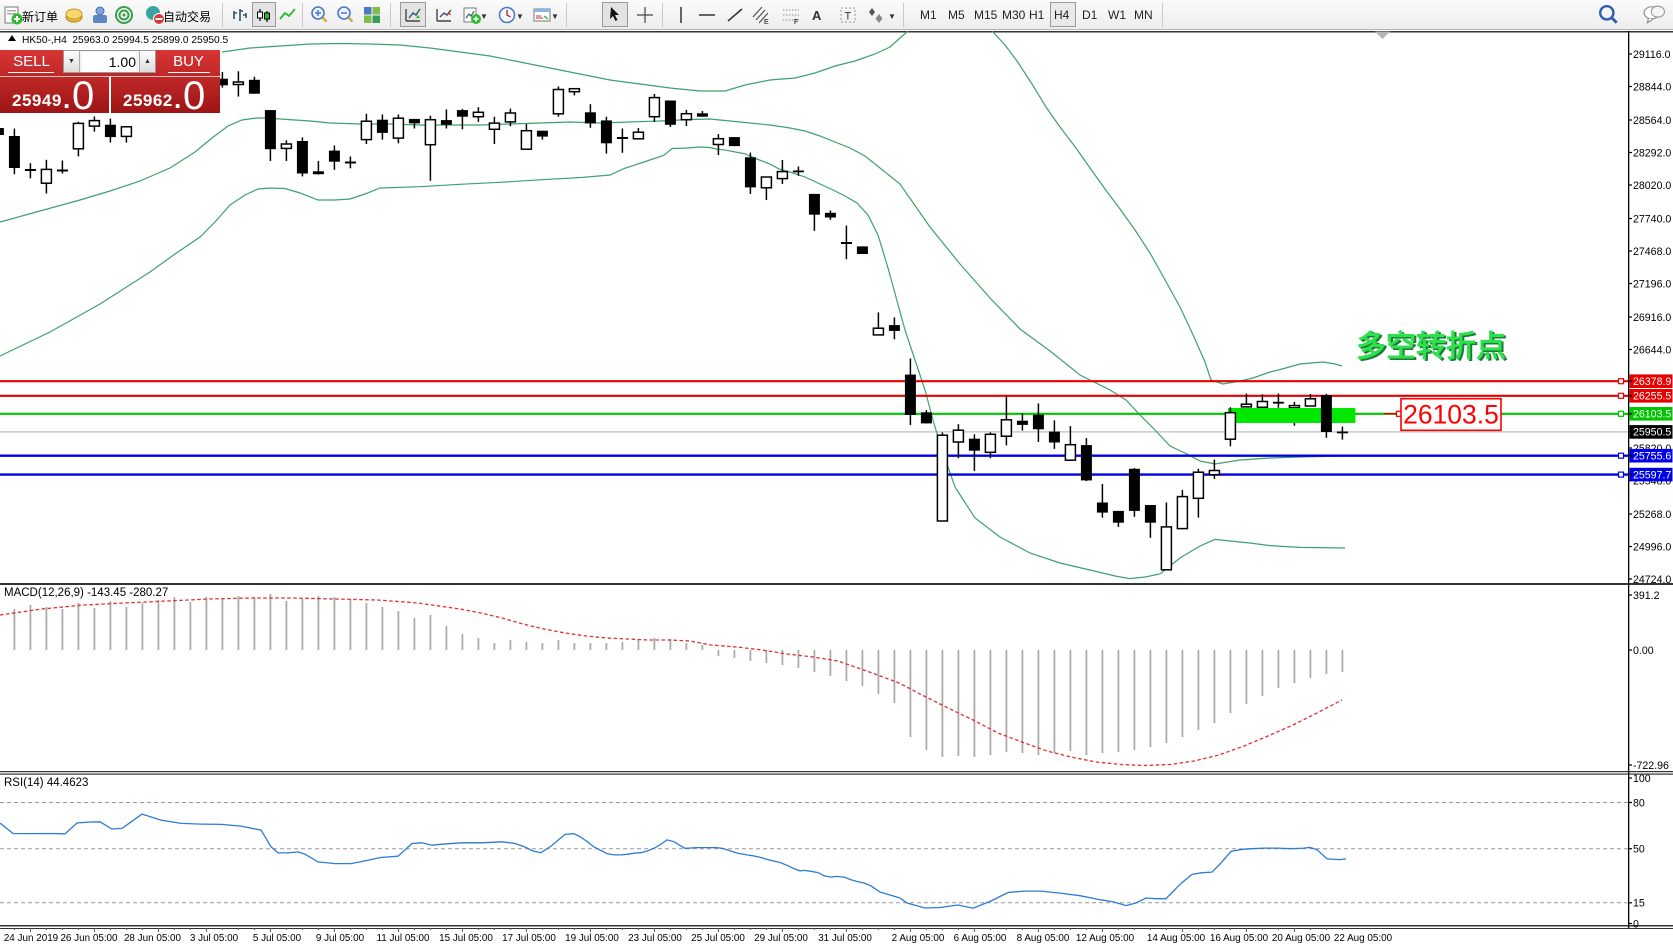 This screenshot has width=1673, height=951. Describe the element at coordinates (46, 783) in the screenshot. I see `svg-text: RSI(14) 44.4623` at that location.